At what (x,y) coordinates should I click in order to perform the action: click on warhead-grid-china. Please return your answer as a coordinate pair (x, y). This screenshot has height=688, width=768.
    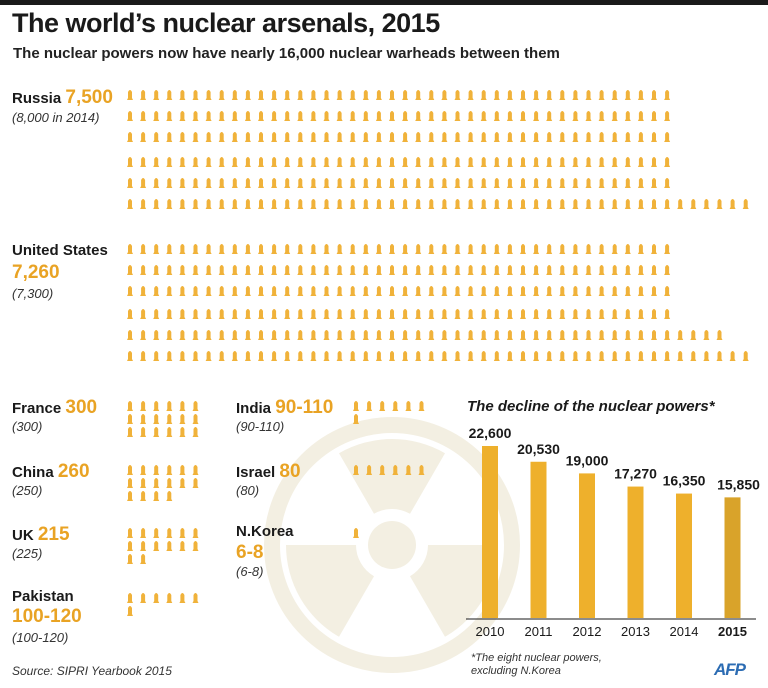
    Looking at the image, I should click on (163, 483).